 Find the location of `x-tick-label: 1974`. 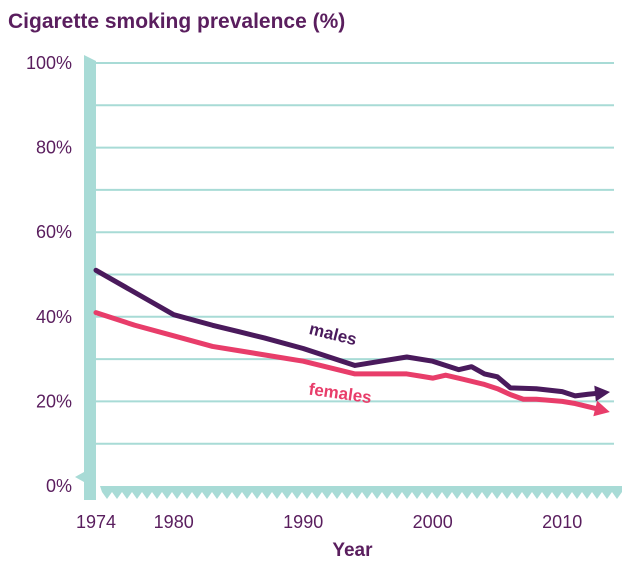

x-tick-label: 1974 is located at coordinates (96, 522).